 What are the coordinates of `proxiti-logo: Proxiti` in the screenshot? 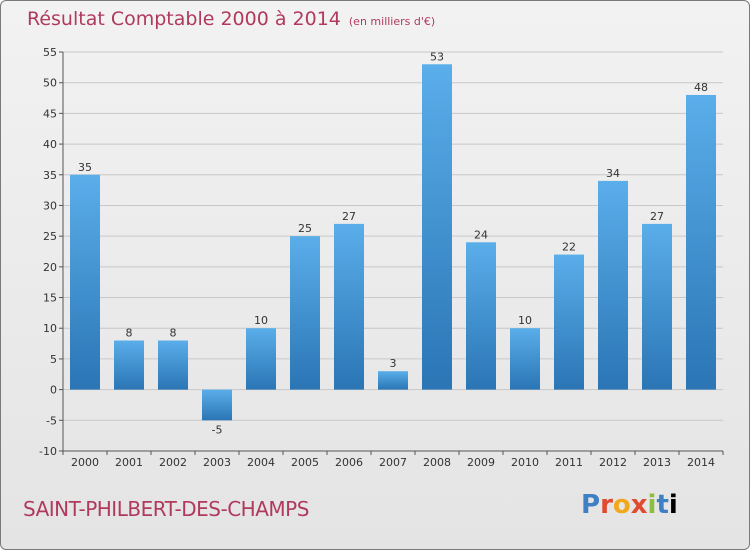 It's located at (629, 505).